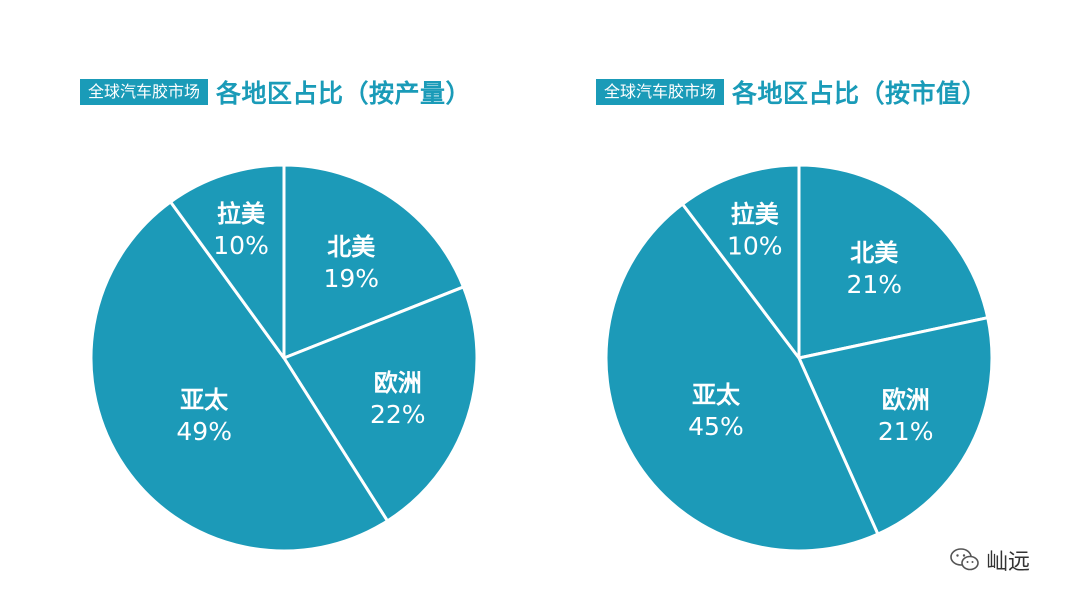  Describe the element at coordinates (860, 93) in the screenshot. I see `title-main: 各地区占比（按市值）` at that location.